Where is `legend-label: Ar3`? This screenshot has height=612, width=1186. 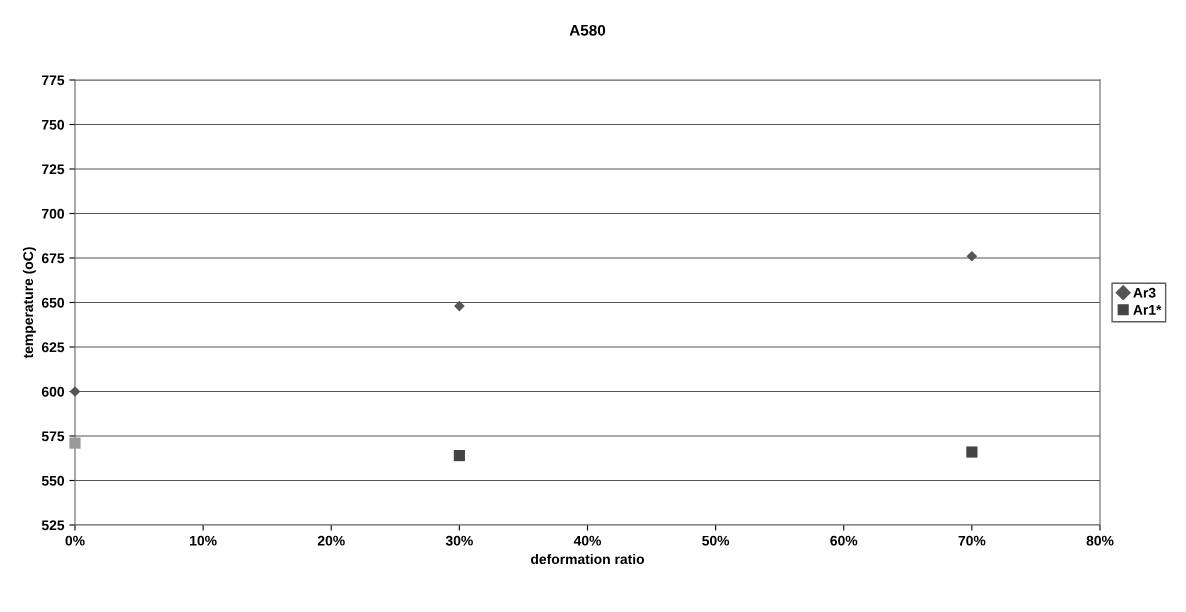 legend-label: Ar3 is located at coordinates (1144, 292).